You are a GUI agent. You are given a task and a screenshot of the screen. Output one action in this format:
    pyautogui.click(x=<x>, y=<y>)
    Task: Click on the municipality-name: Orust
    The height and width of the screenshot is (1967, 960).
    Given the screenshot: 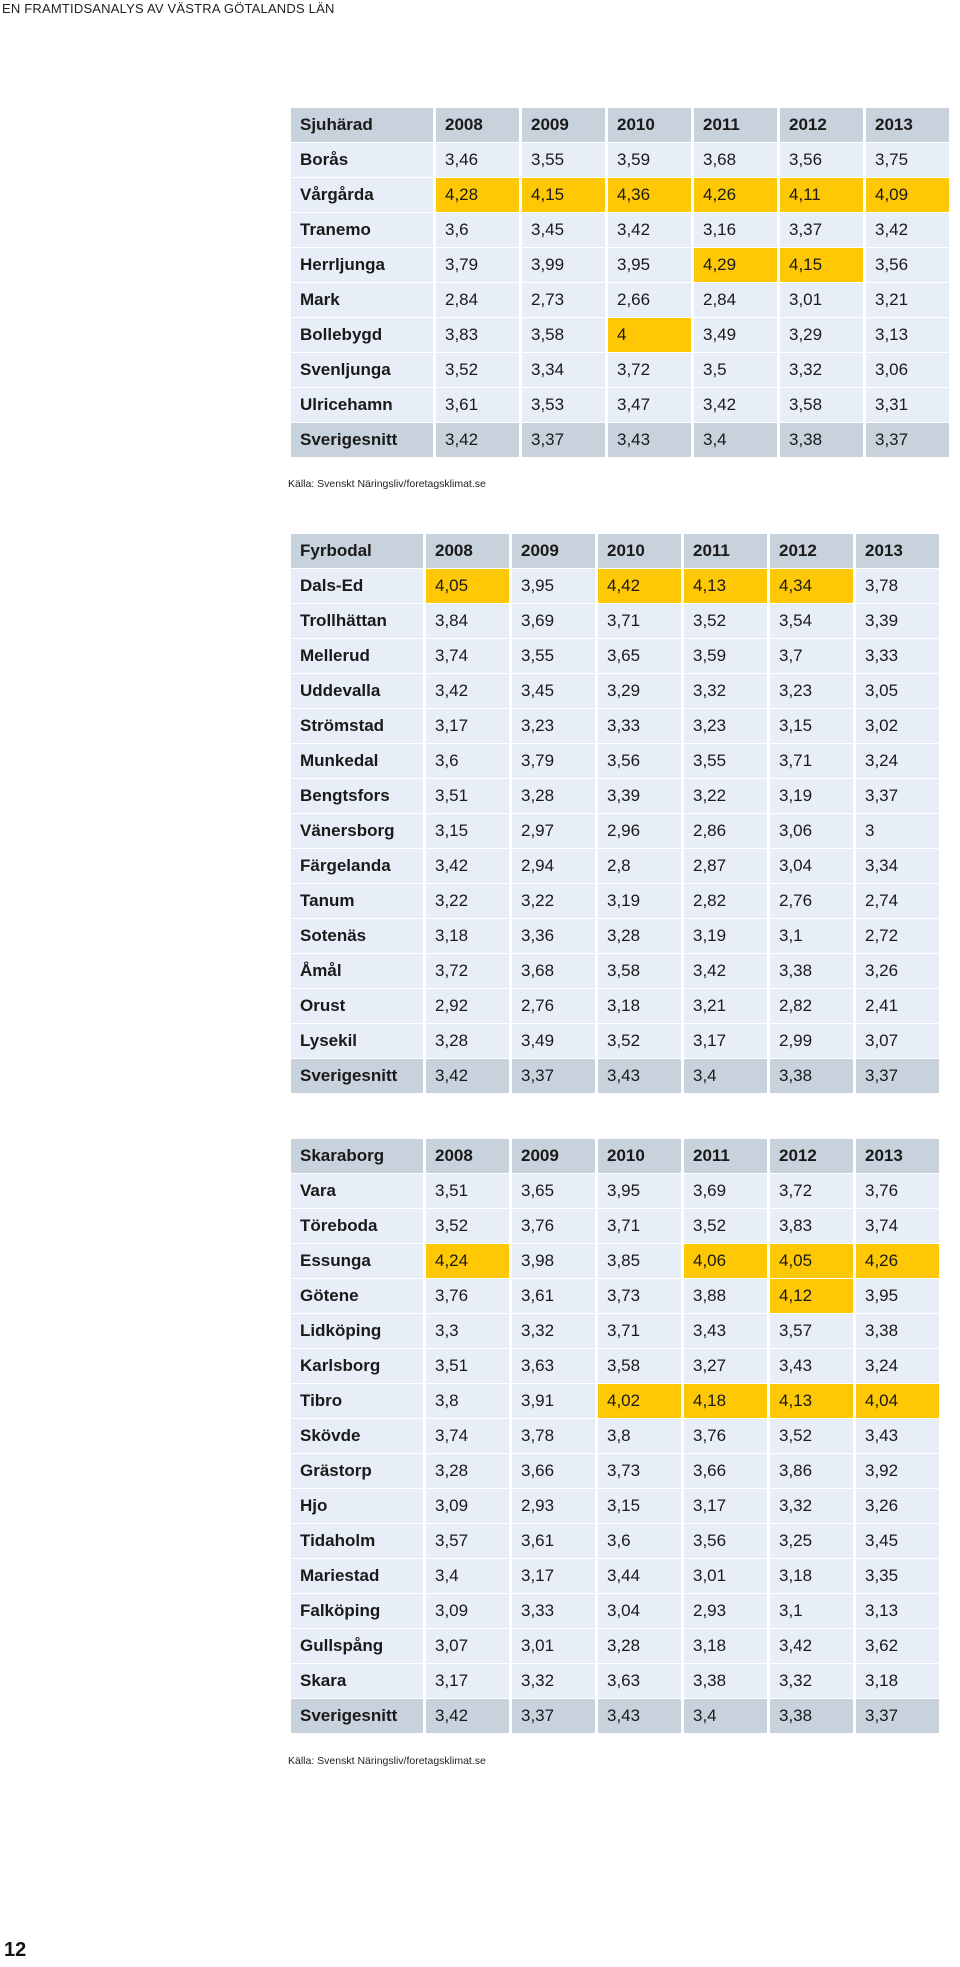 What is the action you would take?
    pyautogui.click(x=357, y=1006)
    